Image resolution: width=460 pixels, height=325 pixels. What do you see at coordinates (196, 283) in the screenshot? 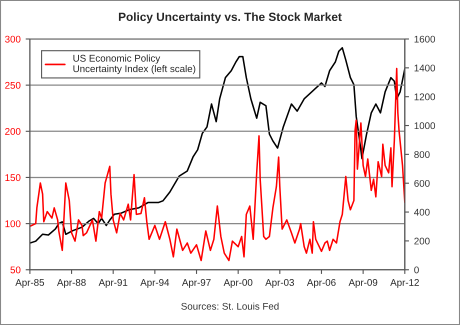
I see `x-tick-label: Apr-97` at bounding box center [196, 283].